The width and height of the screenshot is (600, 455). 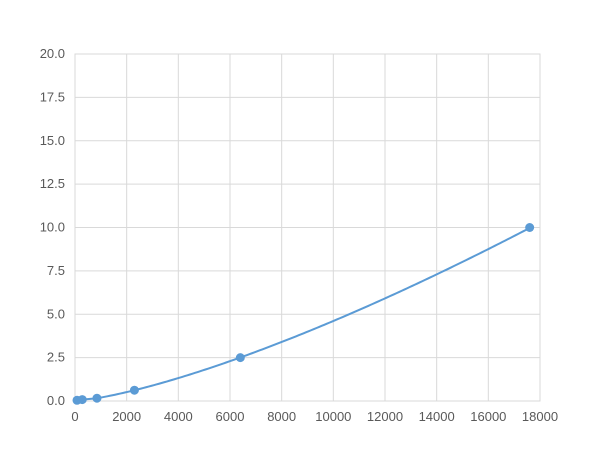 I want to click on x-tick-label: 2000, so click(x=126, y=416).